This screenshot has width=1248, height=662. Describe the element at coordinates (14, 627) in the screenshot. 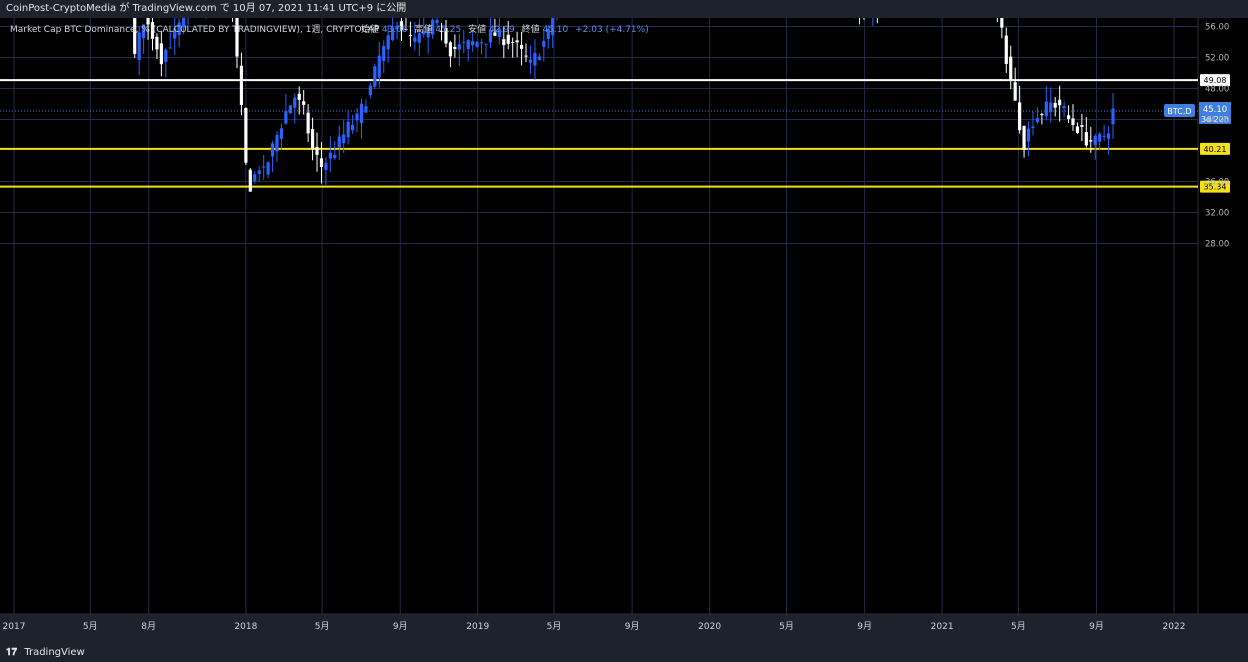

I see `time-tick-label: 2017` at that location.